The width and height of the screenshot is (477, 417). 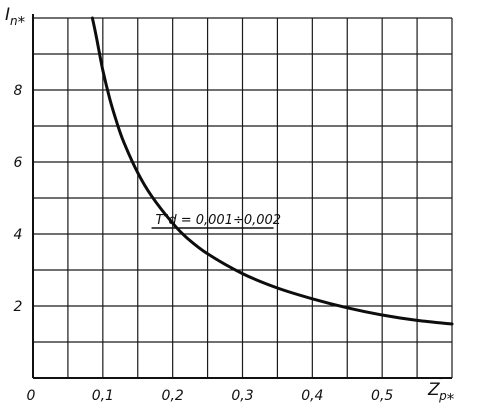 What do you see at coordinates (312, 396) in the screenshot?
I see `x-tick-label: 0,4` at bounding box center [312, 396].